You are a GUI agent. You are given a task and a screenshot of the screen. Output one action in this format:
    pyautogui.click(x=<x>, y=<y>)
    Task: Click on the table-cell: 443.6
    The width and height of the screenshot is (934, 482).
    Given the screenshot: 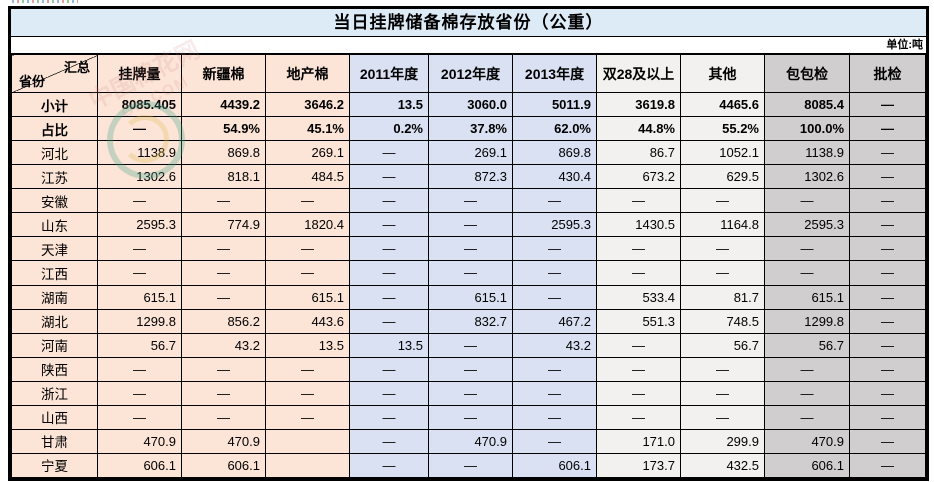 What is the action you would take?
    pyautogui.click(x=307, y=321)
    